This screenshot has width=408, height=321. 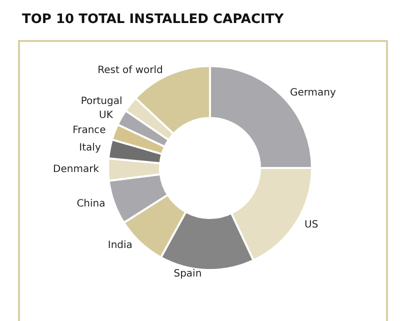 What do you see at coordinates (76, 170) in the screenshot?
I see `slice-label: Denmark` at bounding box center [76, 170].